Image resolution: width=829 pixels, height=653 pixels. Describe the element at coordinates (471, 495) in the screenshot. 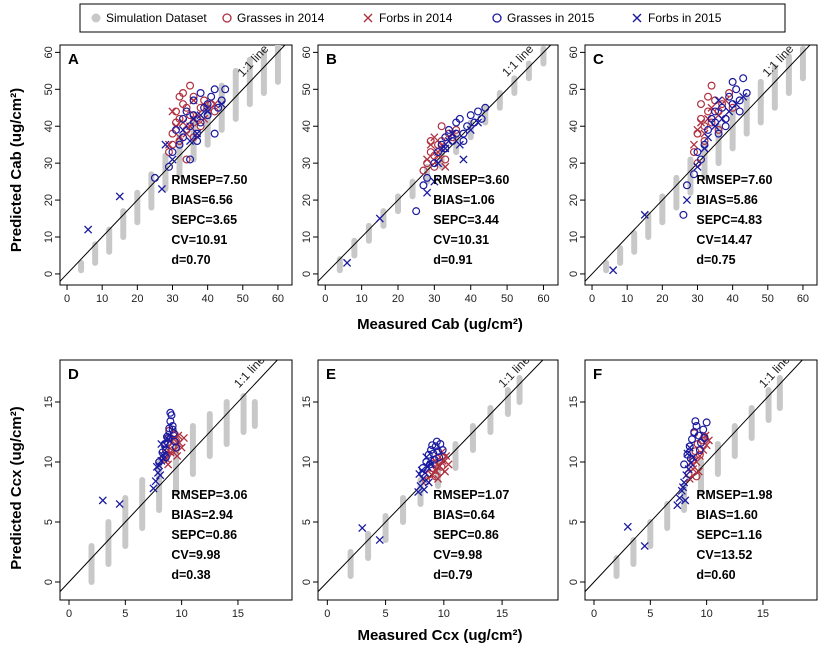

I see `stat-line: RMSEP=1.07` at that location.